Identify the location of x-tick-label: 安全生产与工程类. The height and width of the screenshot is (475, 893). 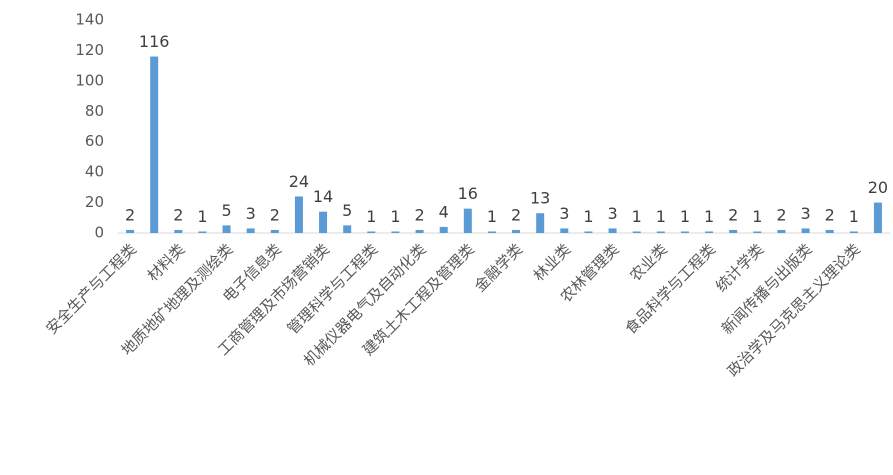
(91, 289).